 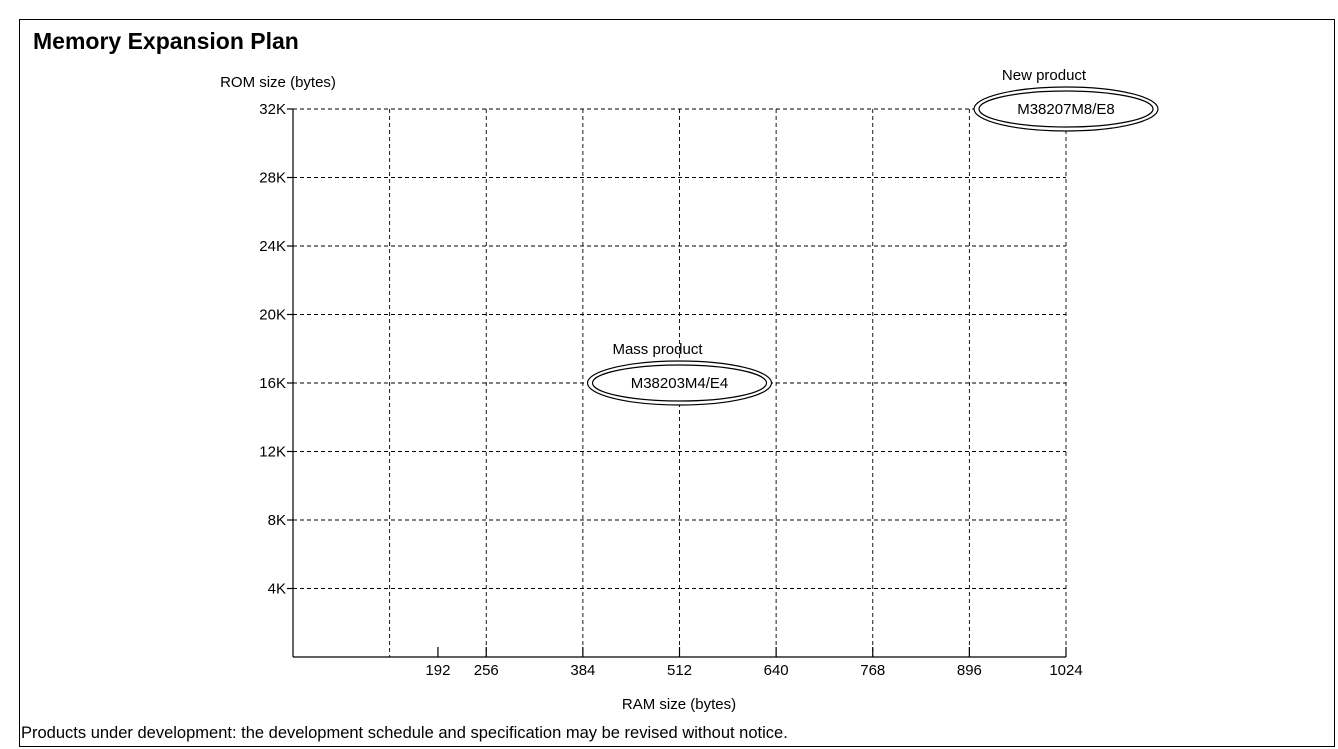 I want to click on x-tick-label: 1024, so click(x=1065, y=670).